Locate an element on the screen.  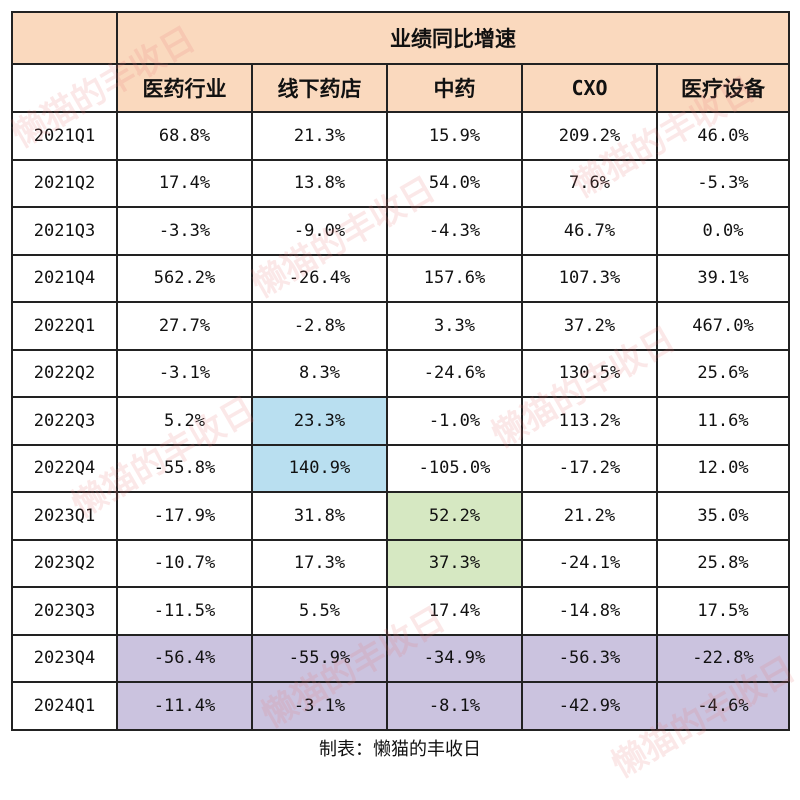
table-row: 2023Q4 -56.4% -55.9% -34.9% -56.3% -22.8% is located at coordinates (401, 658).